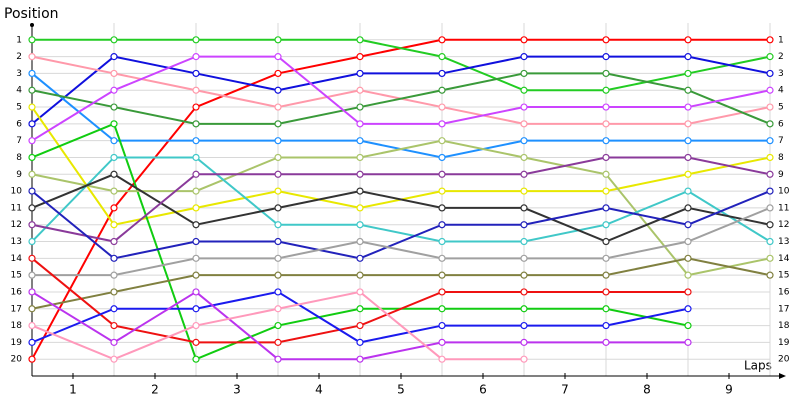 This screenshot has width=800, height=400. I want to click on x-tick-label: 9, so click(729, 390).